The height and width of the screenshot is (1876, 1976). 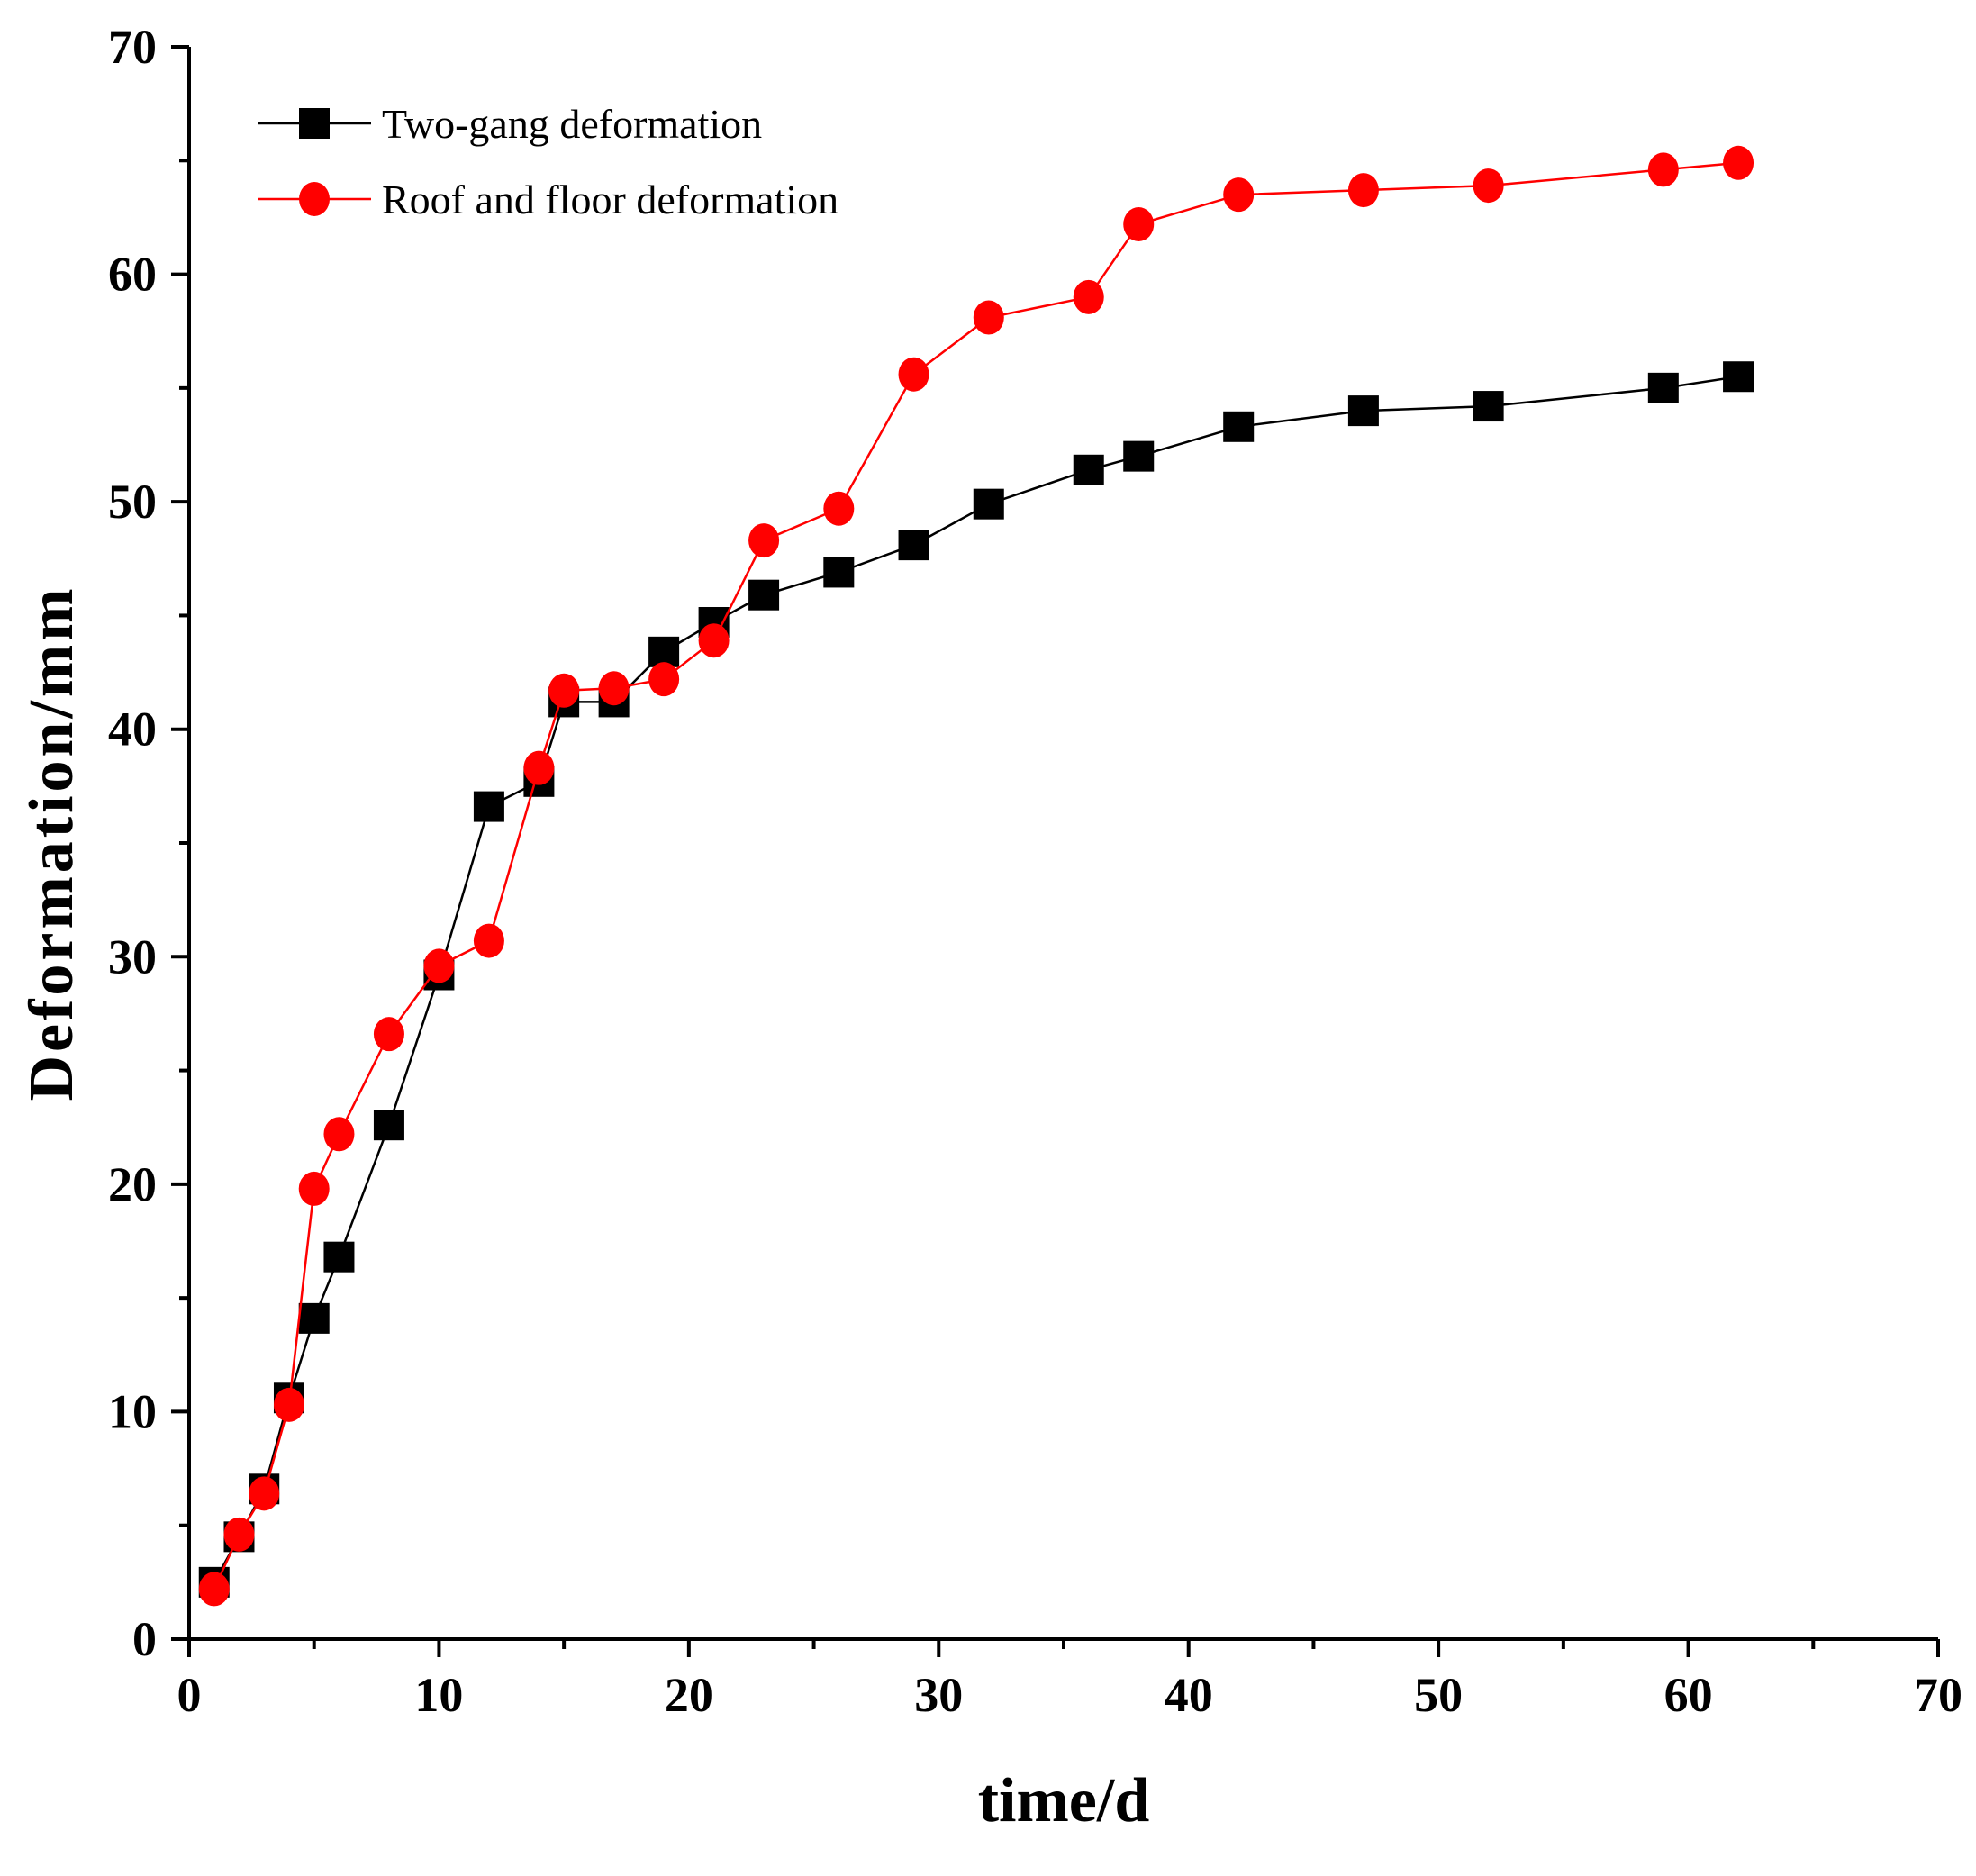 What do you see at coordinates (51, 843) in the screenshot?
I see `y-axis-title: Deformation/mm` at bounding box center [51, 843].